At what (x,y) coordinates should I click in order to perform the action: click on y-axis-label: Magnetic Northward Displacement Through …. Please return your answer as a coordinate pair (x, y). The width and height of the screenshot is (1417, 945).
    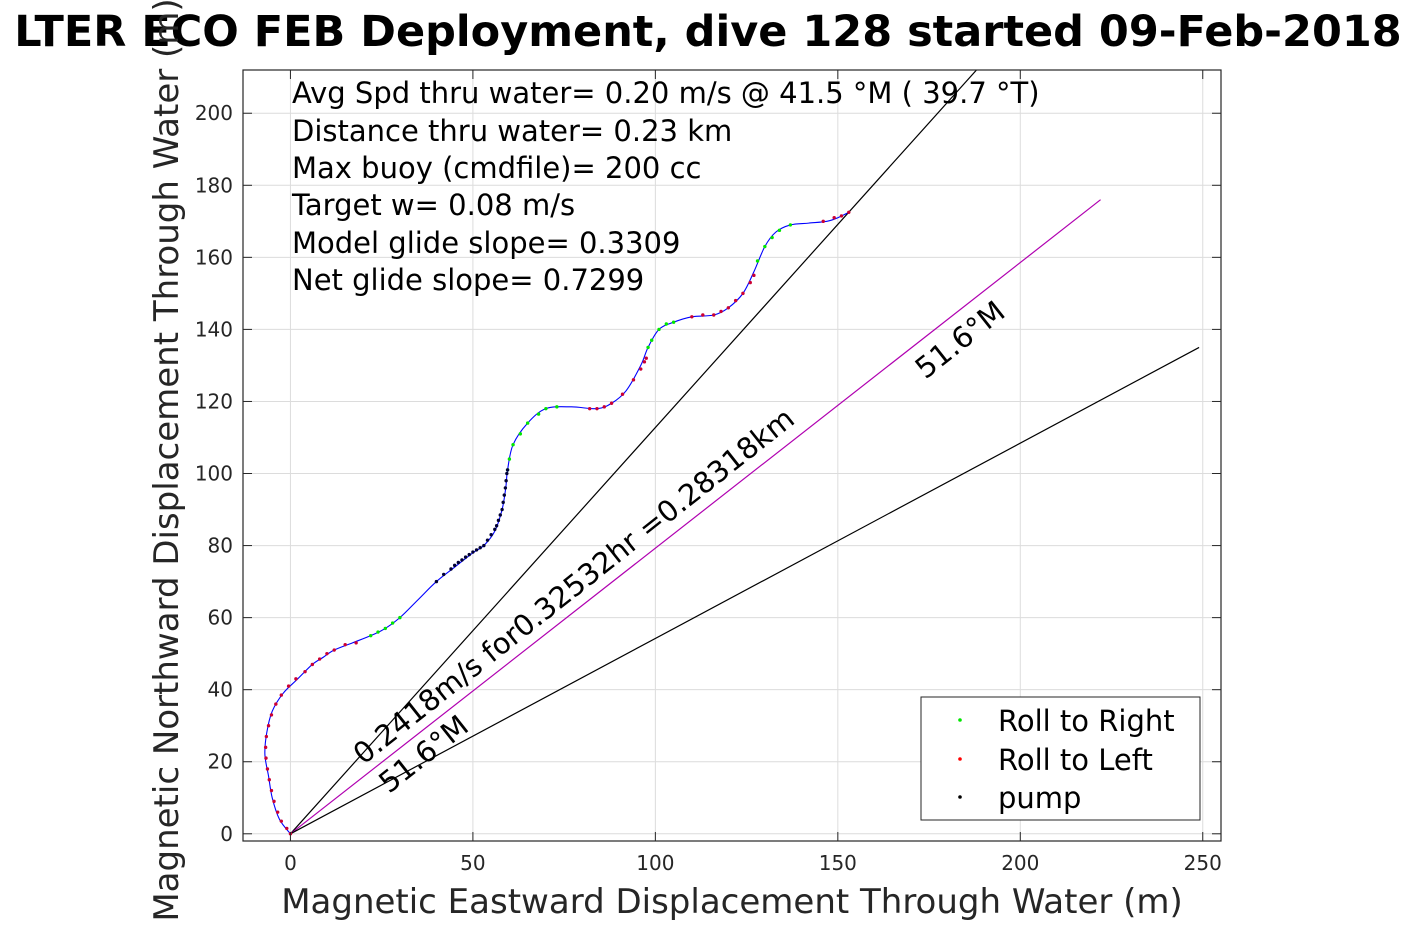
    Looking at the image, I should click on (167, 461).